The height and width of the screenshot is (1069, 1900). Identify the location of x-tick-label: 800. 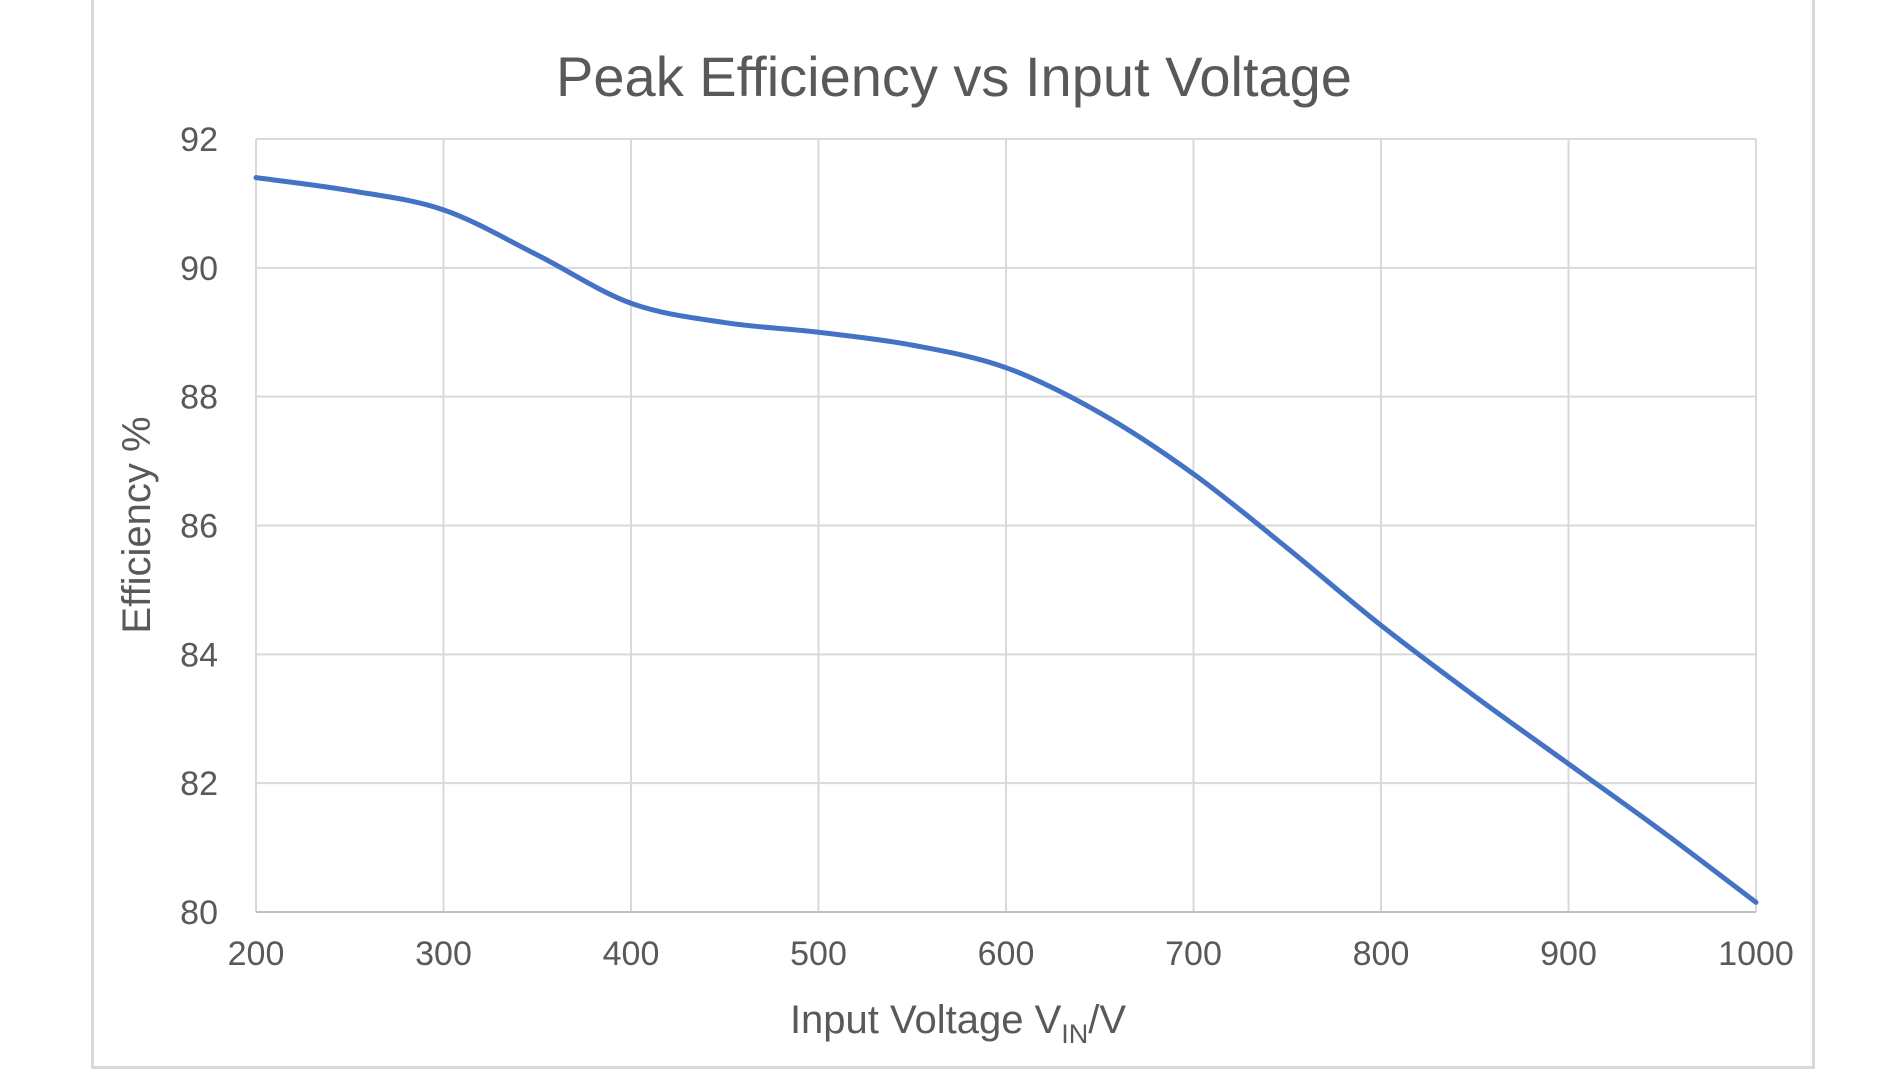
(1381, 954).